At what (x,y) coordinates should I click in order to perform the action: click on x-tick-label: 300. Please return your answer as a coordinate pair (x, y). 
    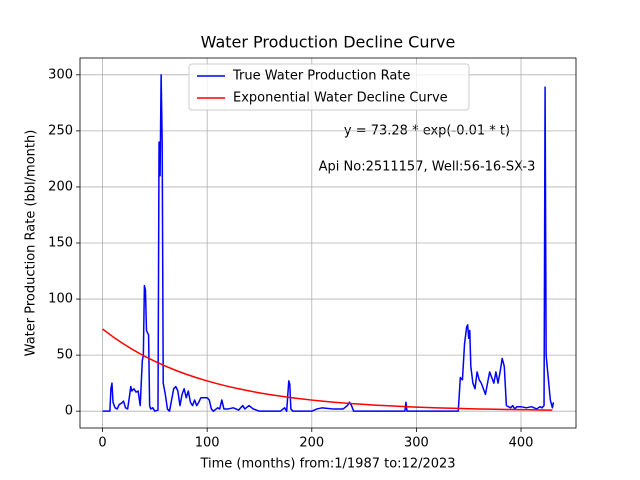
    Looking at the image, I should click on (416, 443).